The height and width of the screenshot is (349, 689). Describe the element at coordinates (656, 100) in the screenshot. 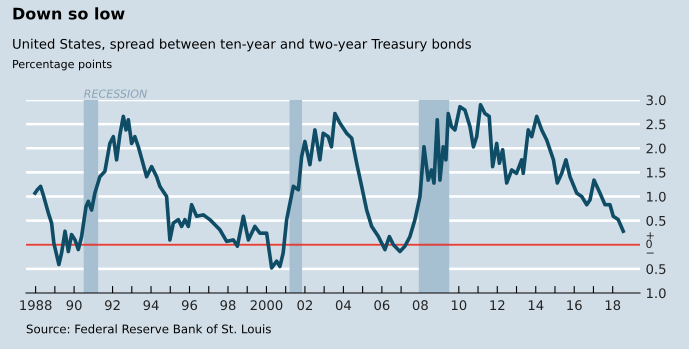

I see `y-tick-label: 3.0` at that location.